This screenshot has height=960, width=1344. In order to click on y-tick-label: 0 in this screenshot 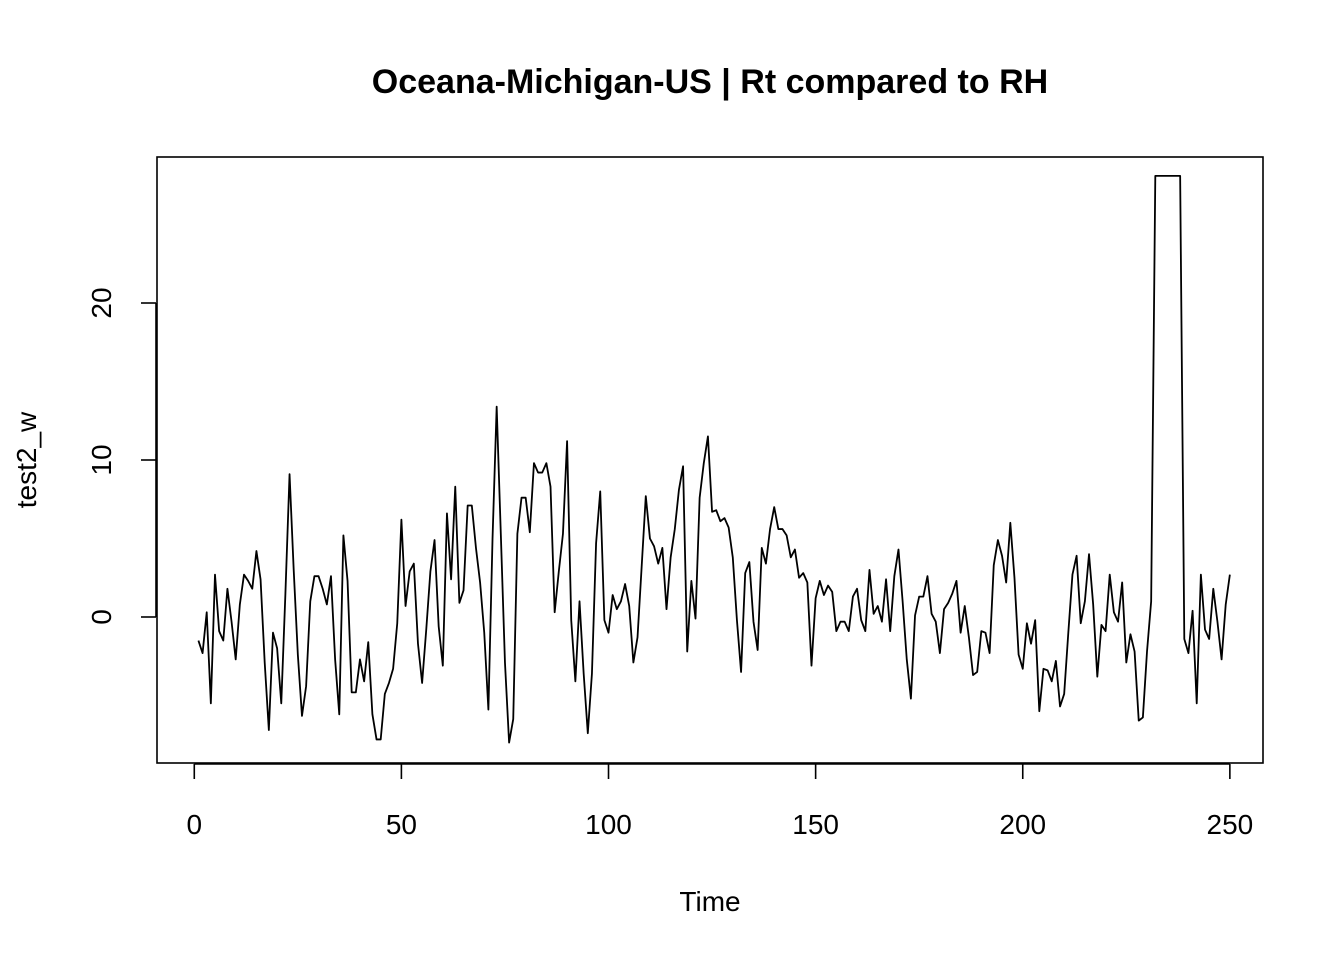, I will do `click(101, 617)`.